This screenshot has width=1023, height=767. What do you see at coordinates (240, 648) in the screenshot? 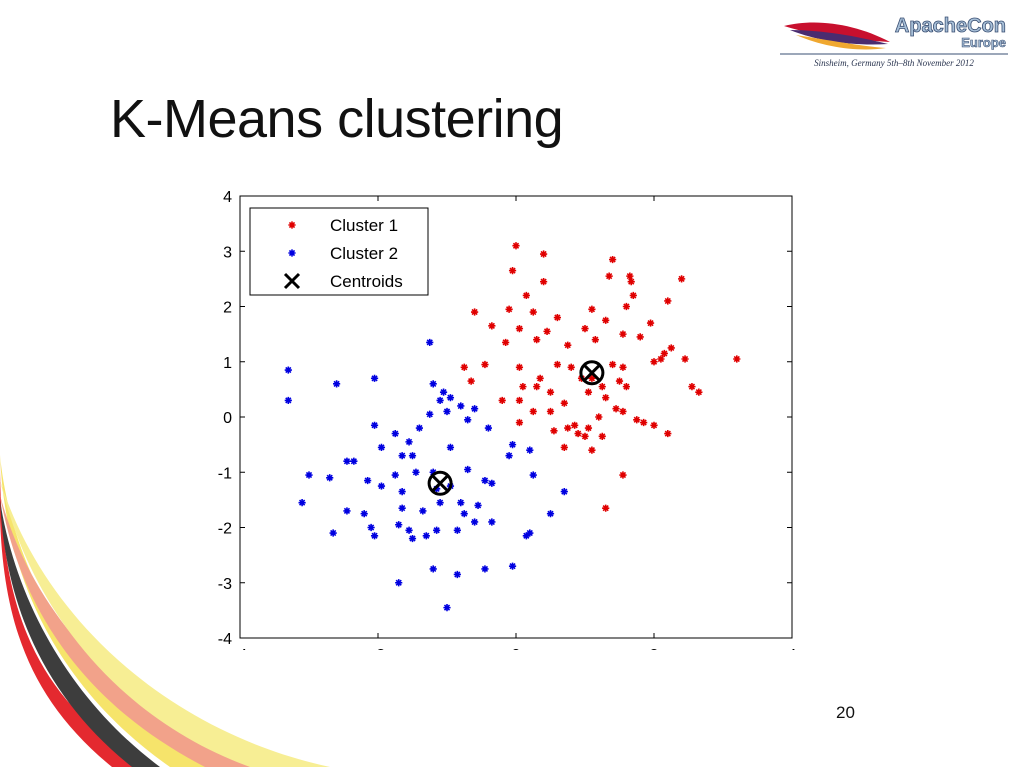
I see `x-tick-label: -4` at bounding box center [240, 648].